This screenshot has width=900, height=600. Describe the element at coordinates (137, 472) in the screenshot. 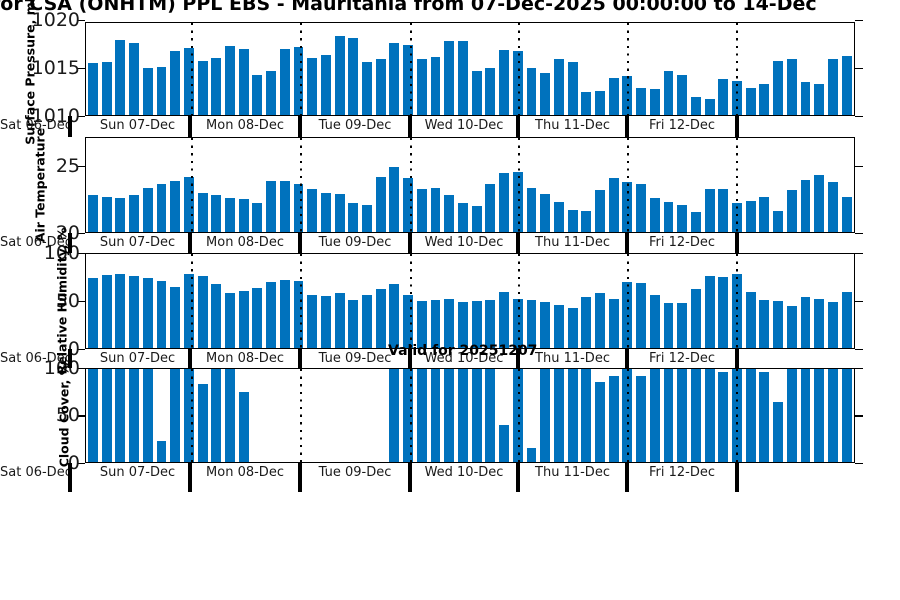

I see `xtick-label-day: Sun 07-Dec` at that location.